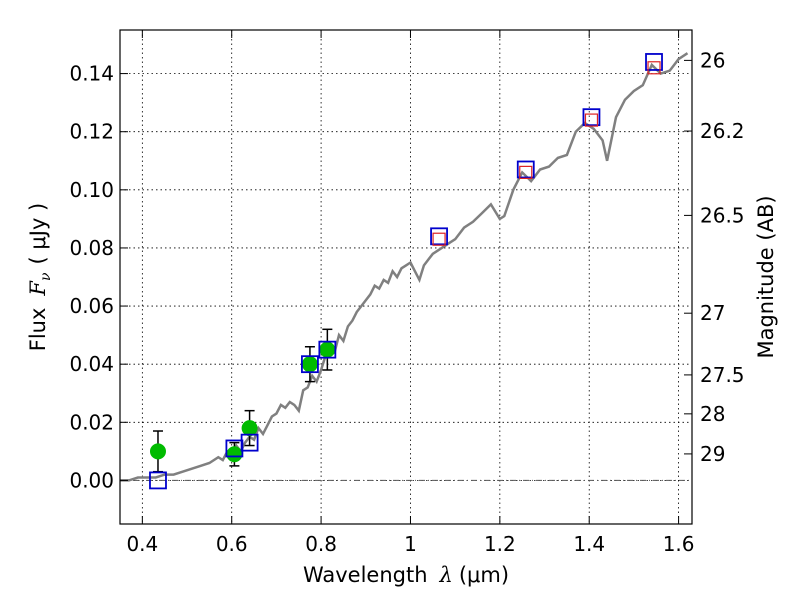  Describe the element at coordinates (232, 544) in the screenshot. I see `x-tick-label: 0.6` at that location.